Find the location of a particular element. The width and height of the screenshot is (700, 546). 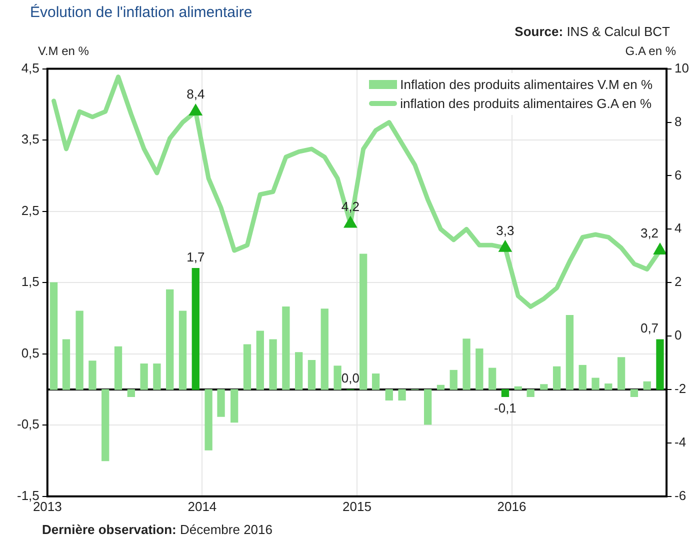

data-label: 8,4 is located at coordinates (195, 94).